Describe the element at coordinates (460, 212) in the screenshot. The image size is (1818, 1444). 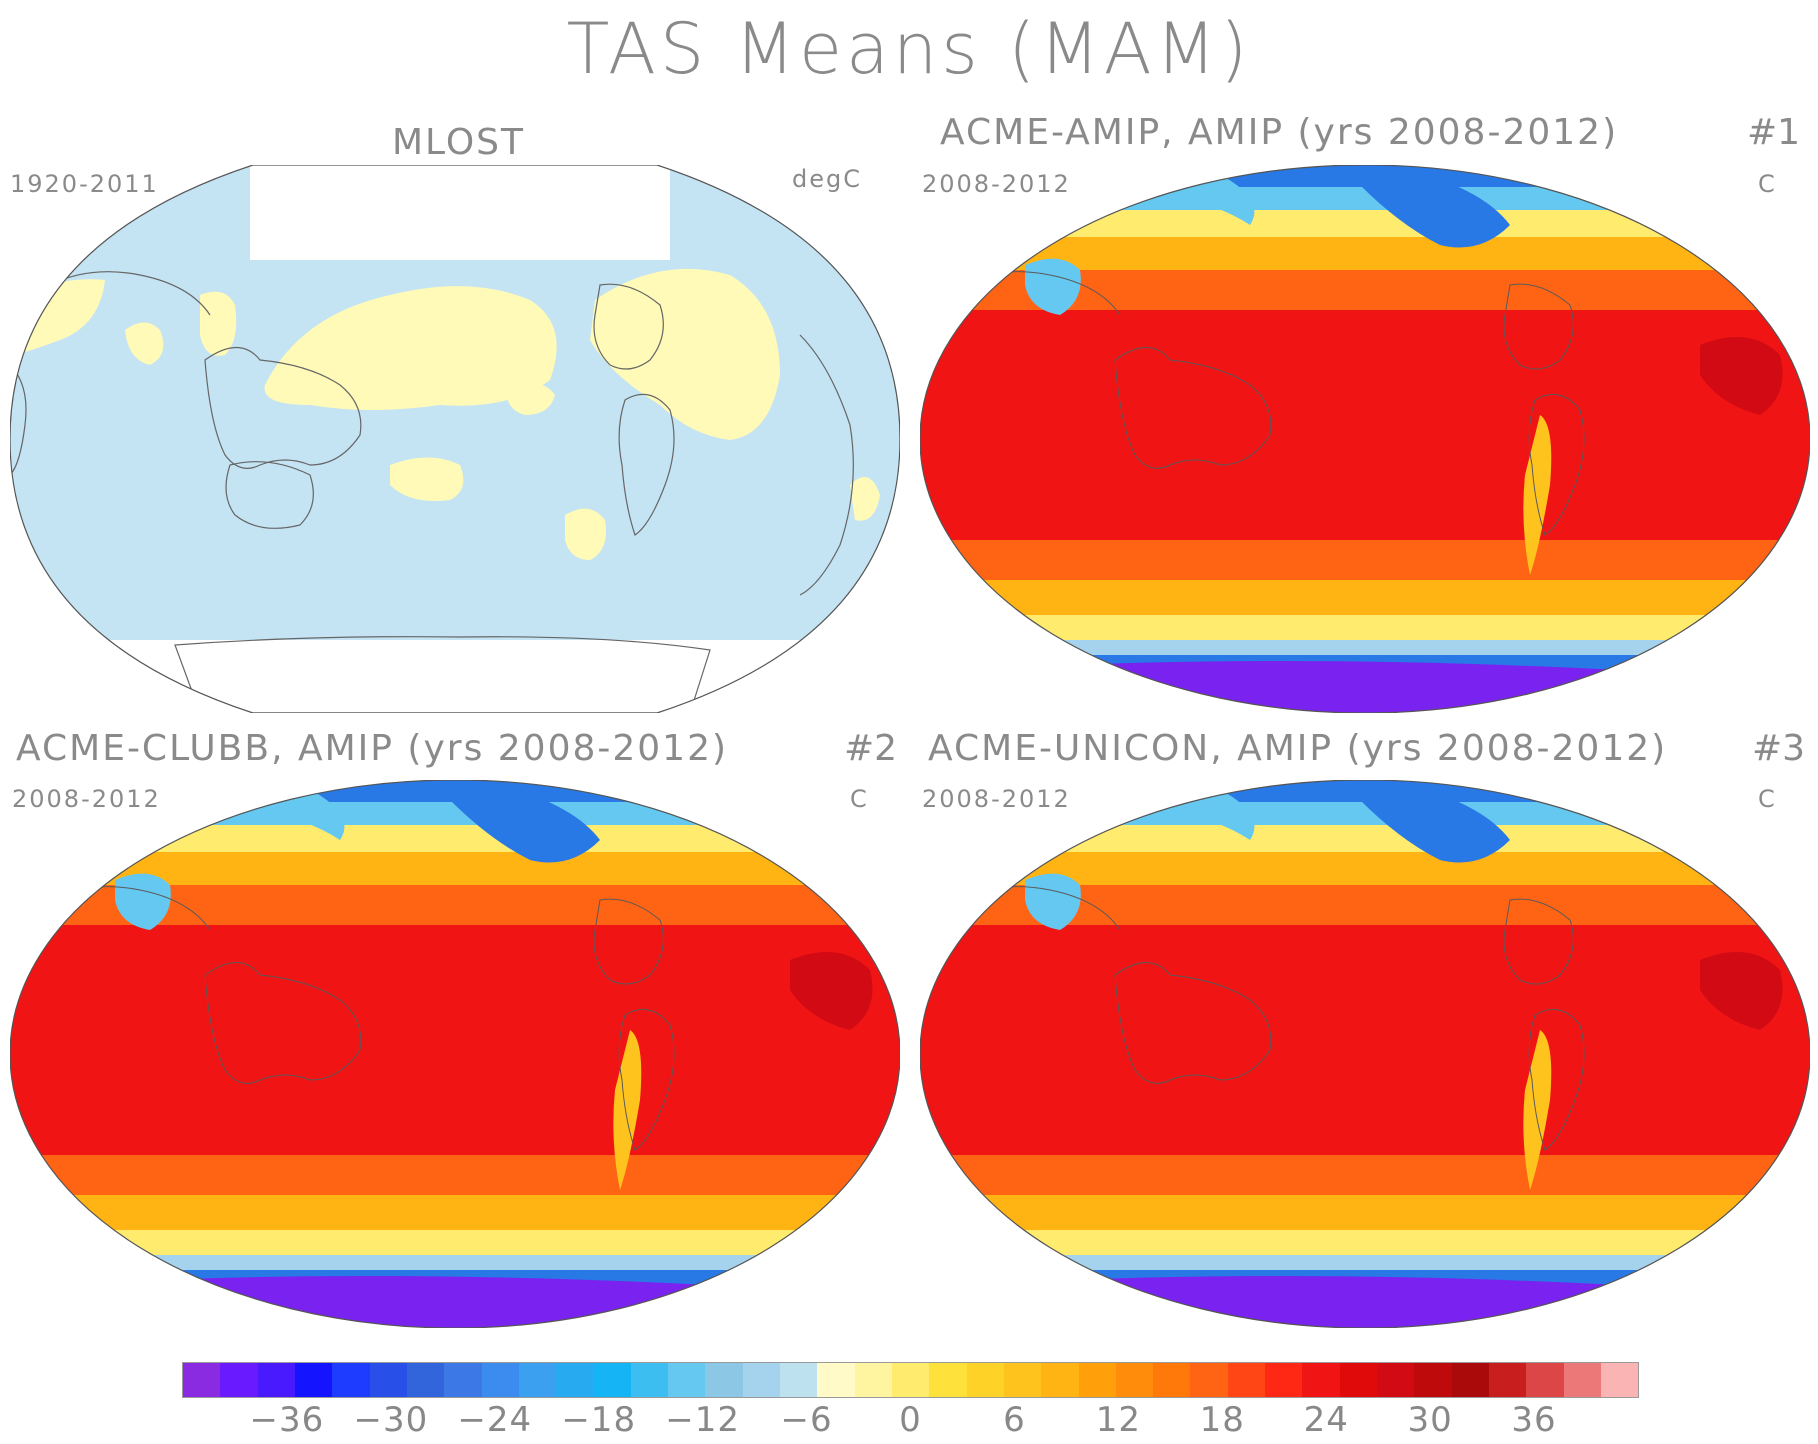
I see `mlost-missing-north` at that location.